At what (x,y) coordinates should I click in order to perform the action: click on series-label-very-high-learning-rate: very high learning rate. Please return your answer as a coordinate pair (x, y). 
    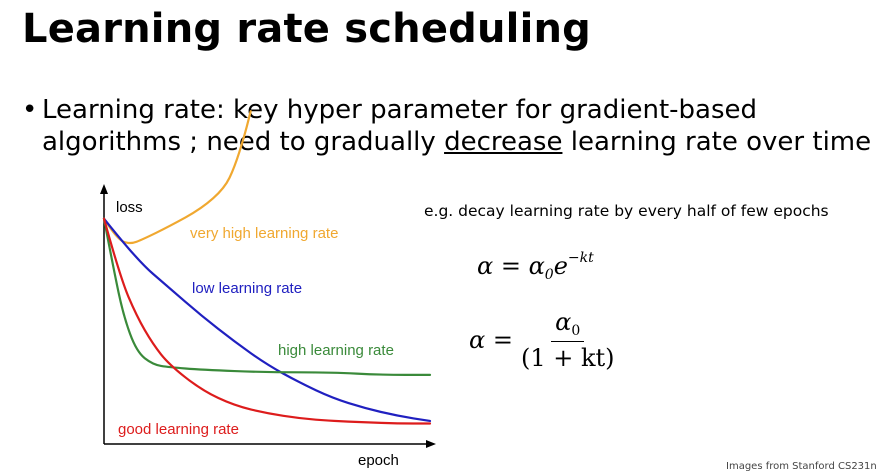
    Looking at the image, I should click on (264, 233).